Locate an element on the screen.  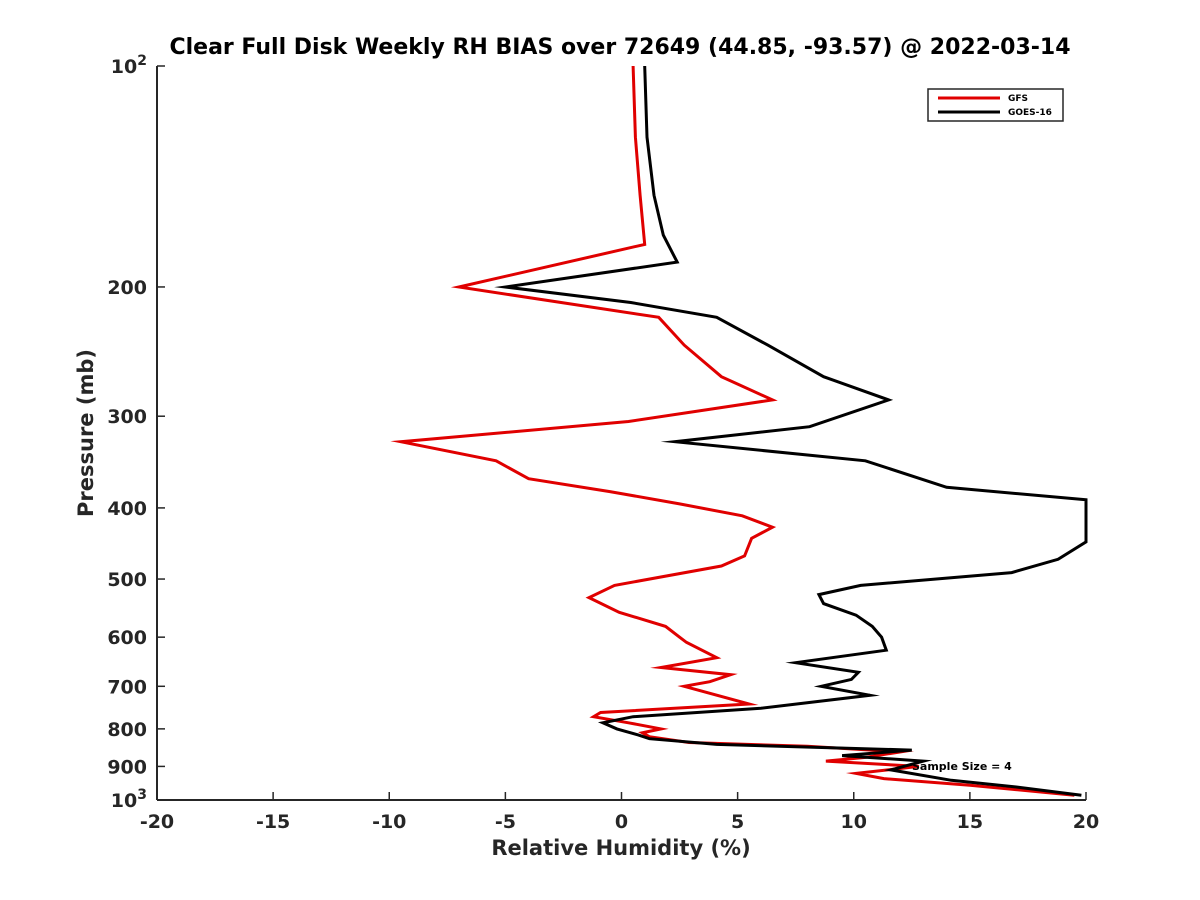
x-tick-label: 20 is located at coordinates (1086, 822).